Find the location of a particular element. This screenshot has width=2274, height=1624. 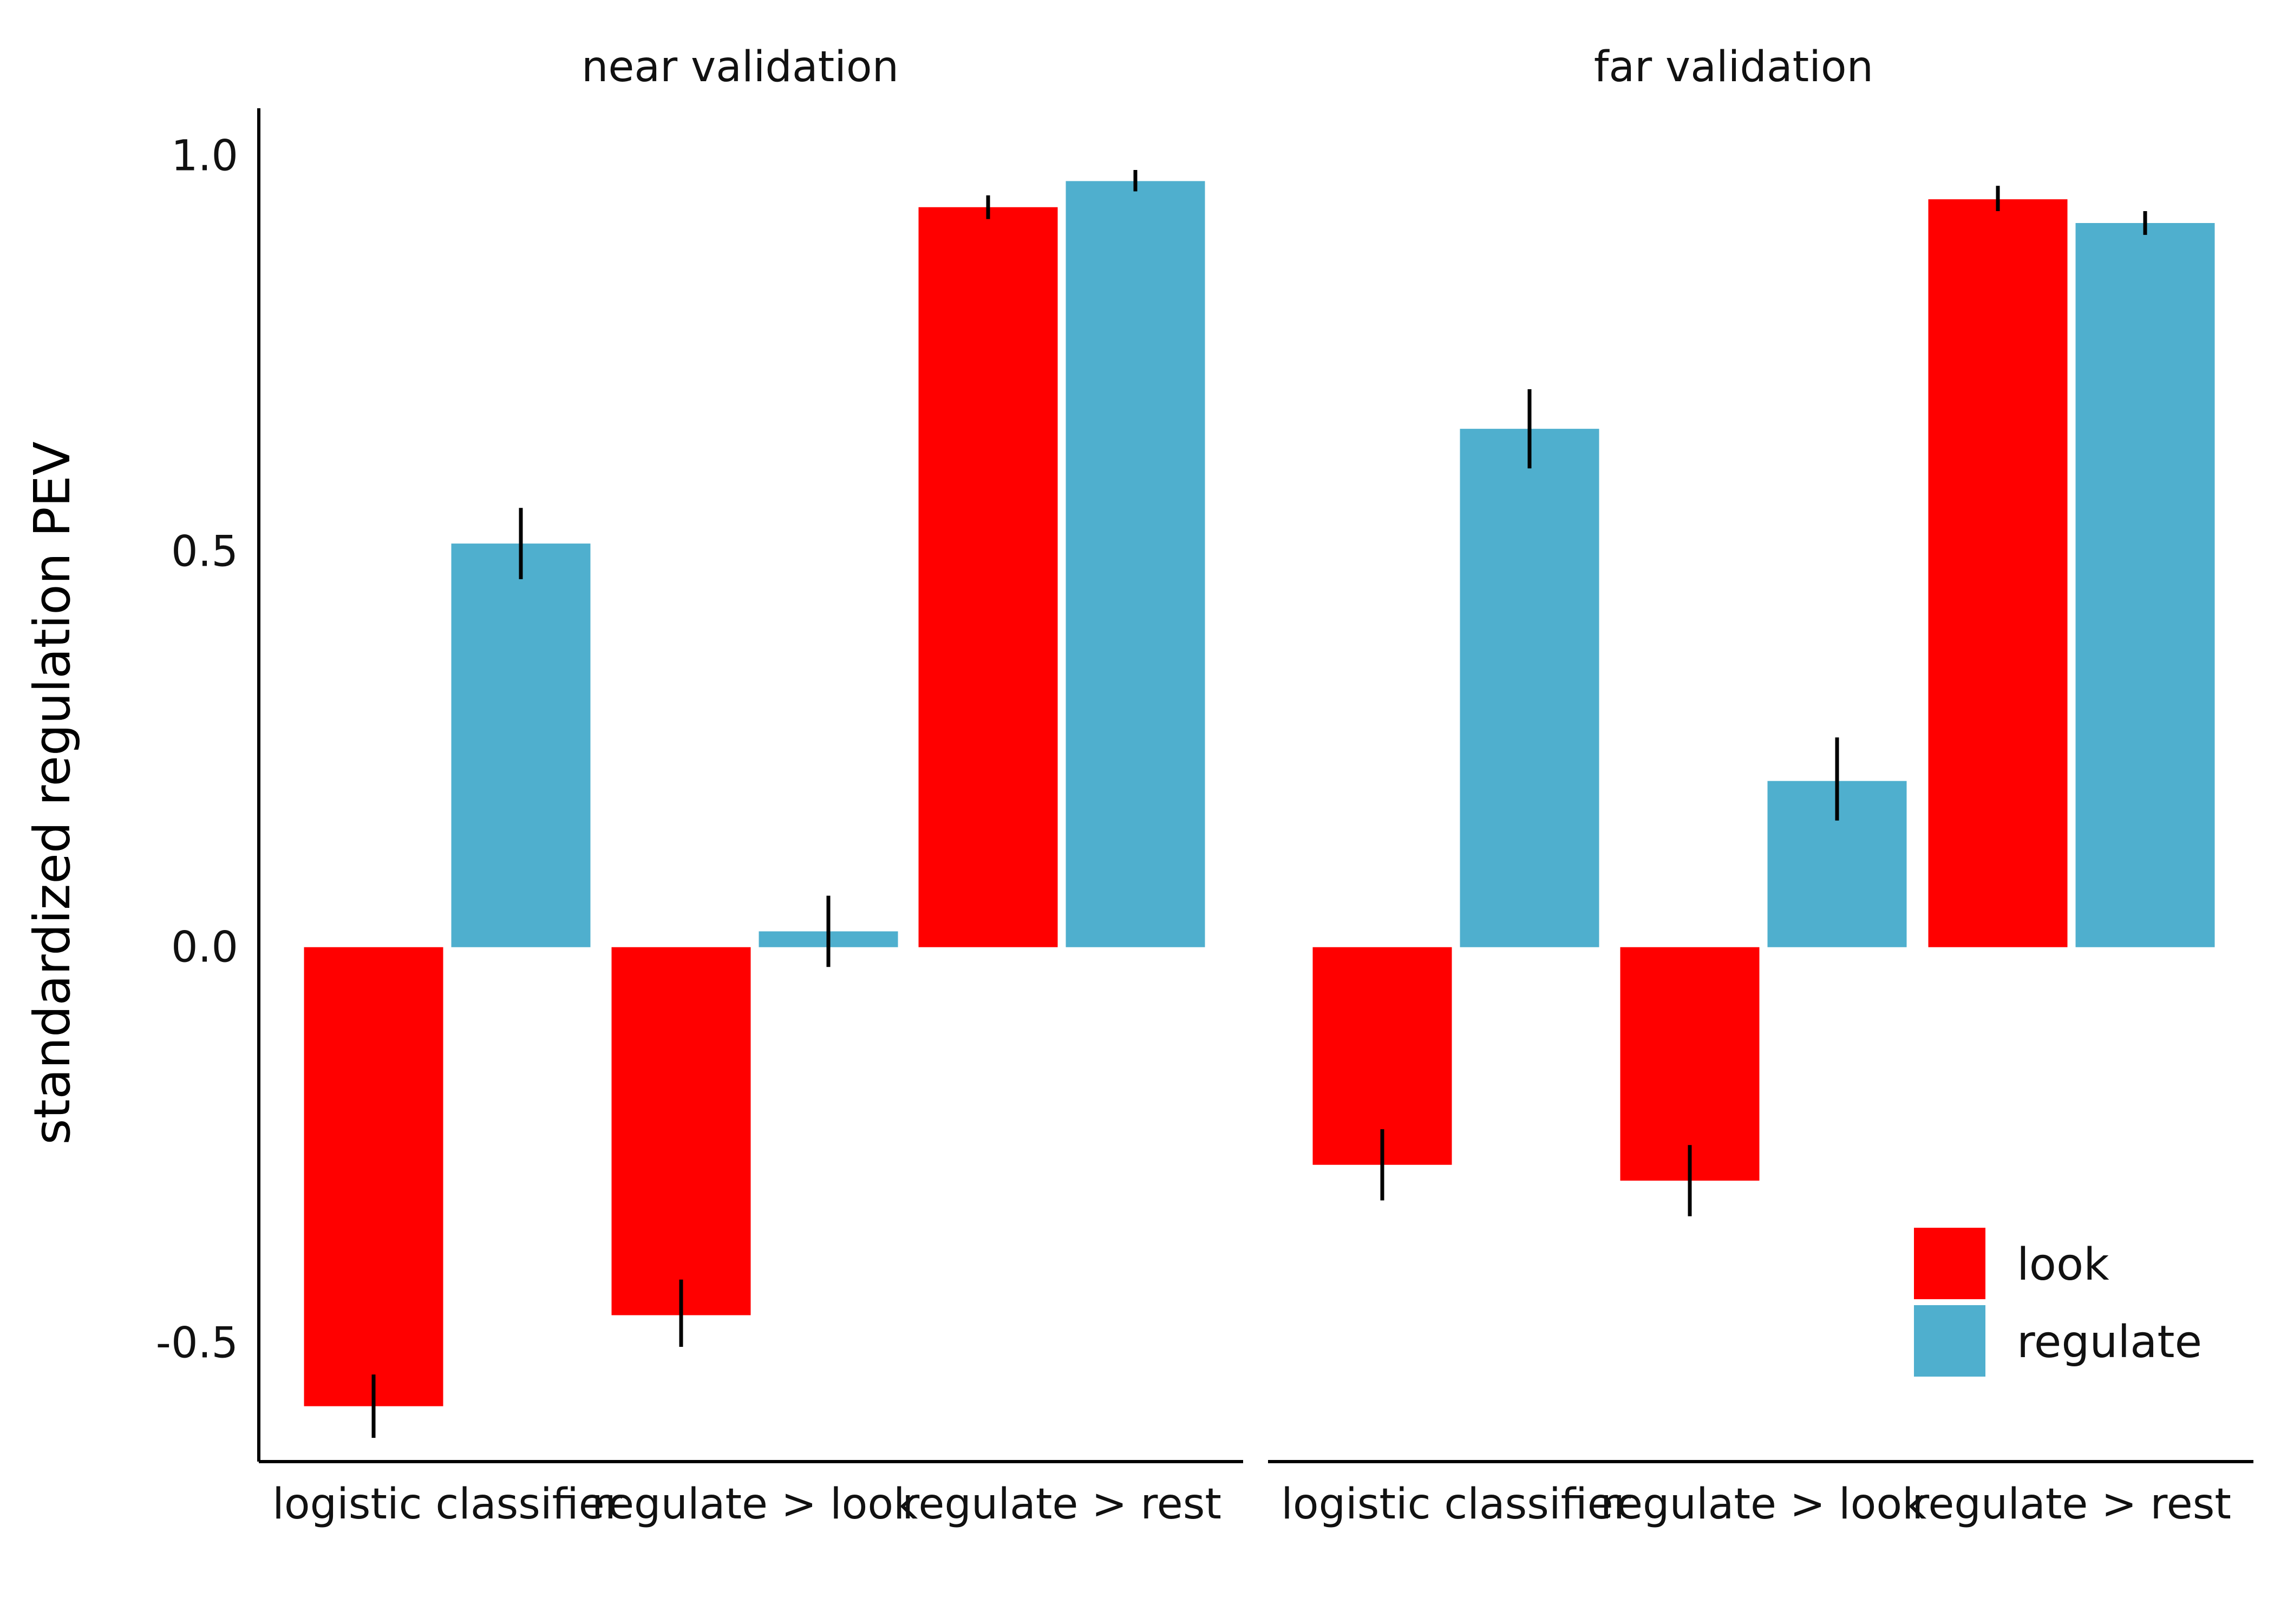

y-tick-label: -0.5 is located at coordinates (197, 1343).